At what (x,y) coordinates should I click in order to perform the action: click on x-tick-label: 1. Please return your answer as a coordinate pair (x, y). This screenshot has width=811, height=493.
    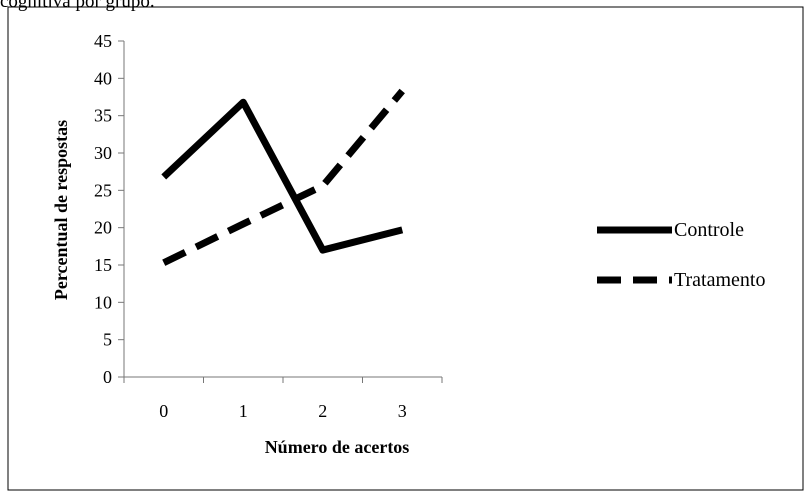
    Looking at the image, I should click on (243, 411).